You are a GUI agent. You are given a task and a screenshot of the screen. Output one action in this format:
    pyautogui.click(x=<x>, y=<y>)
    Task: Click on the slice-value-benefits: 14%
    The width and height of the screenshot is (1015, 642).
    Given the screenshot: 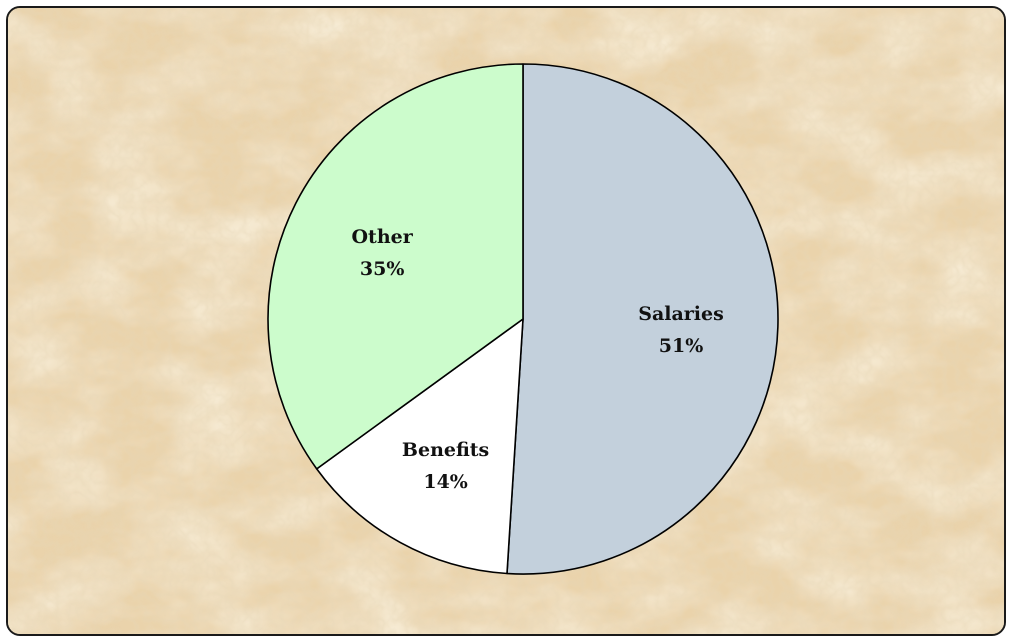 What is the action you would take?
    pyautogui.click(x=445, y=482)
    